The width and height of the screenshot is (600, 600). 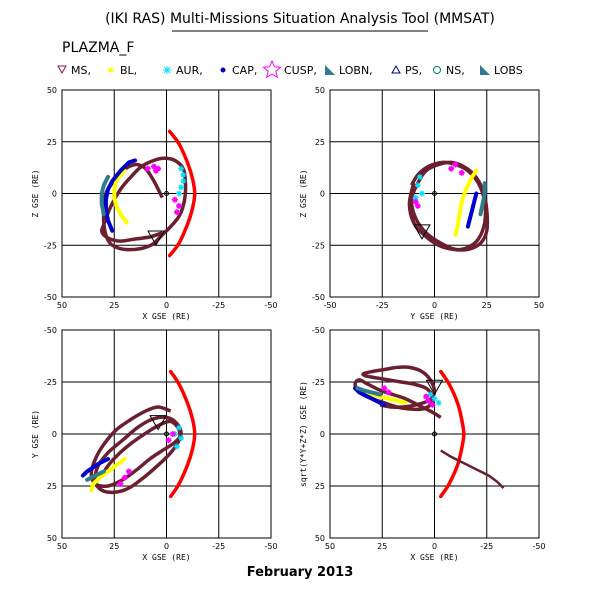 What do you see at coordinates (397, 392) in the screenshot?
I see `orbit-track` at bounding box center [397, 392].